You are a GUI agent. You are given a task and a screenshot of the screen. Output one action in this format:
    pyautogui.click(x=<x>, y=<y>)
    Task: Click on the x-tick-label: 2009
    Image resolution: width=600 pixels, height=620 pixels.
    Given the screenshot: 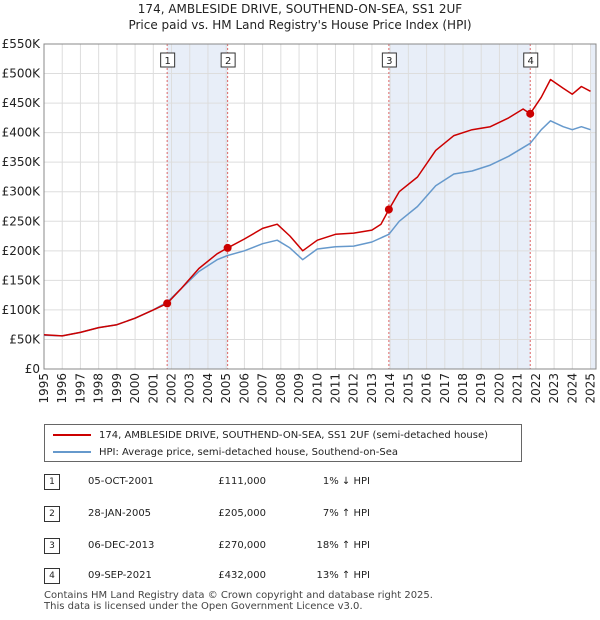 What is the action you would take?
    pyautogui.click(x=299, y=388)
    